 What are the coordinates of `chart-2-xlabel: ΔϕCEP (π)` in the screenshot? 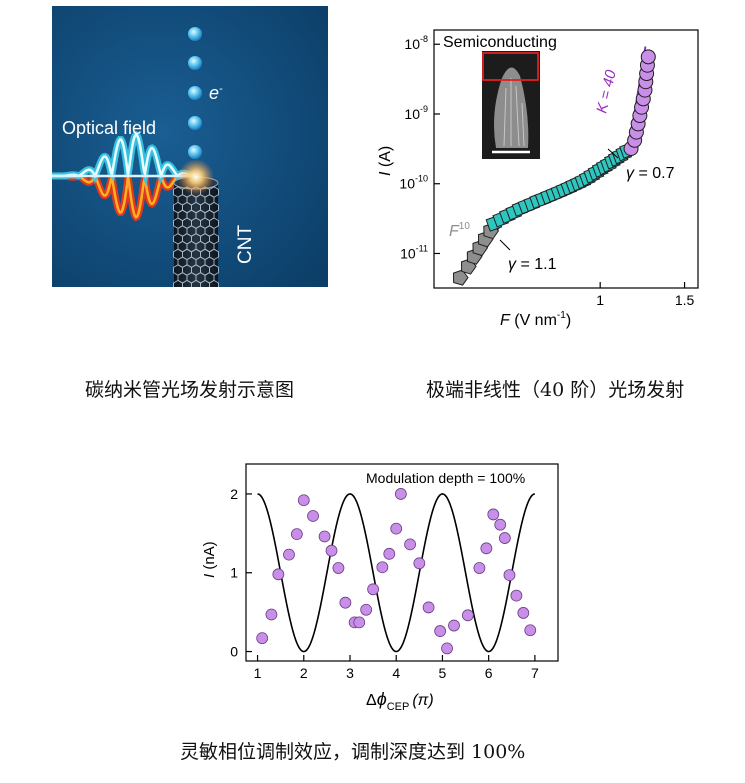 It's located at (400, 701).